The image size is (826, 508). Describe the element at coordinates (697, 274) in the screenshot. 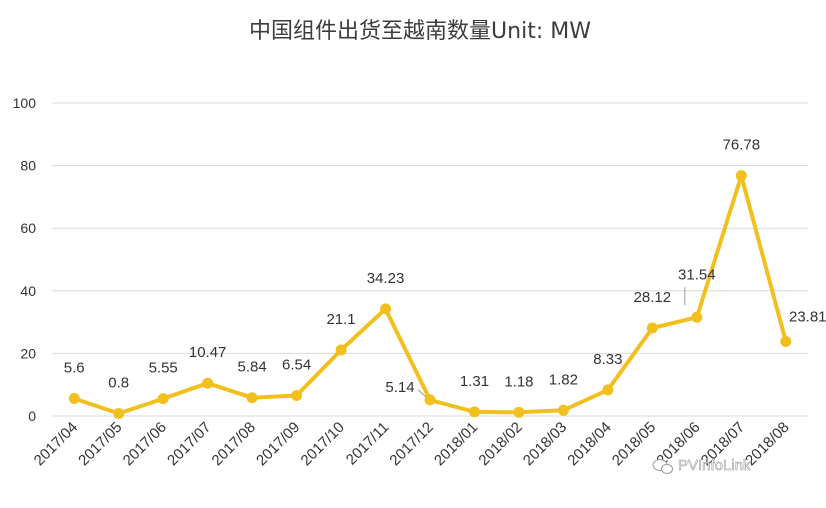

I see `data-label: 31.54` at that location.